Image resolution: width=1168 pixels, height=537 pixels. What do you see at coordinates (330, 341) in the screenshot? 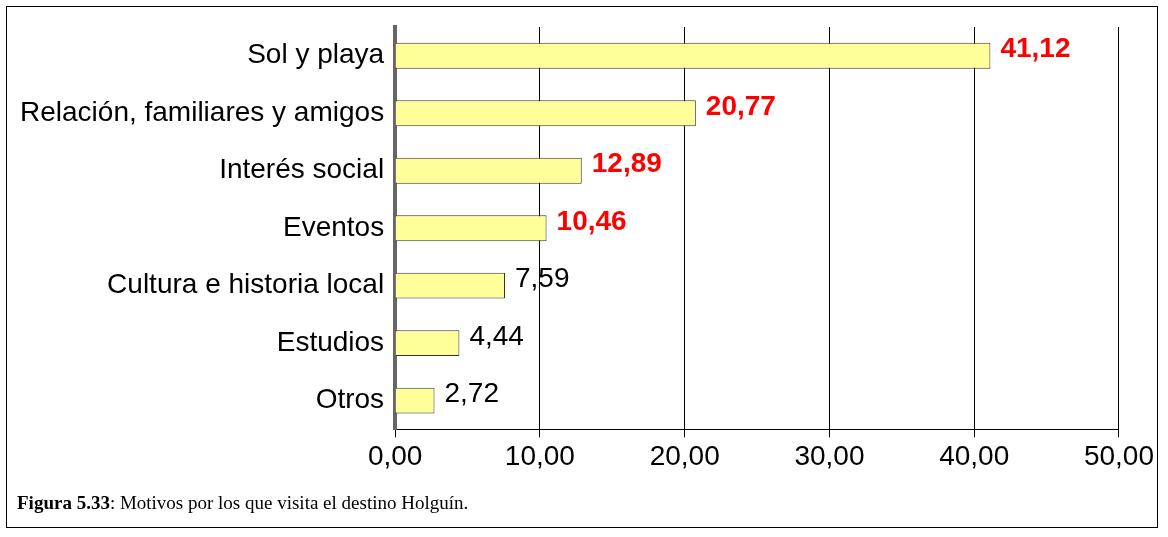
I see `y-tick-label: Estudios` at bounding box center [330, 341].